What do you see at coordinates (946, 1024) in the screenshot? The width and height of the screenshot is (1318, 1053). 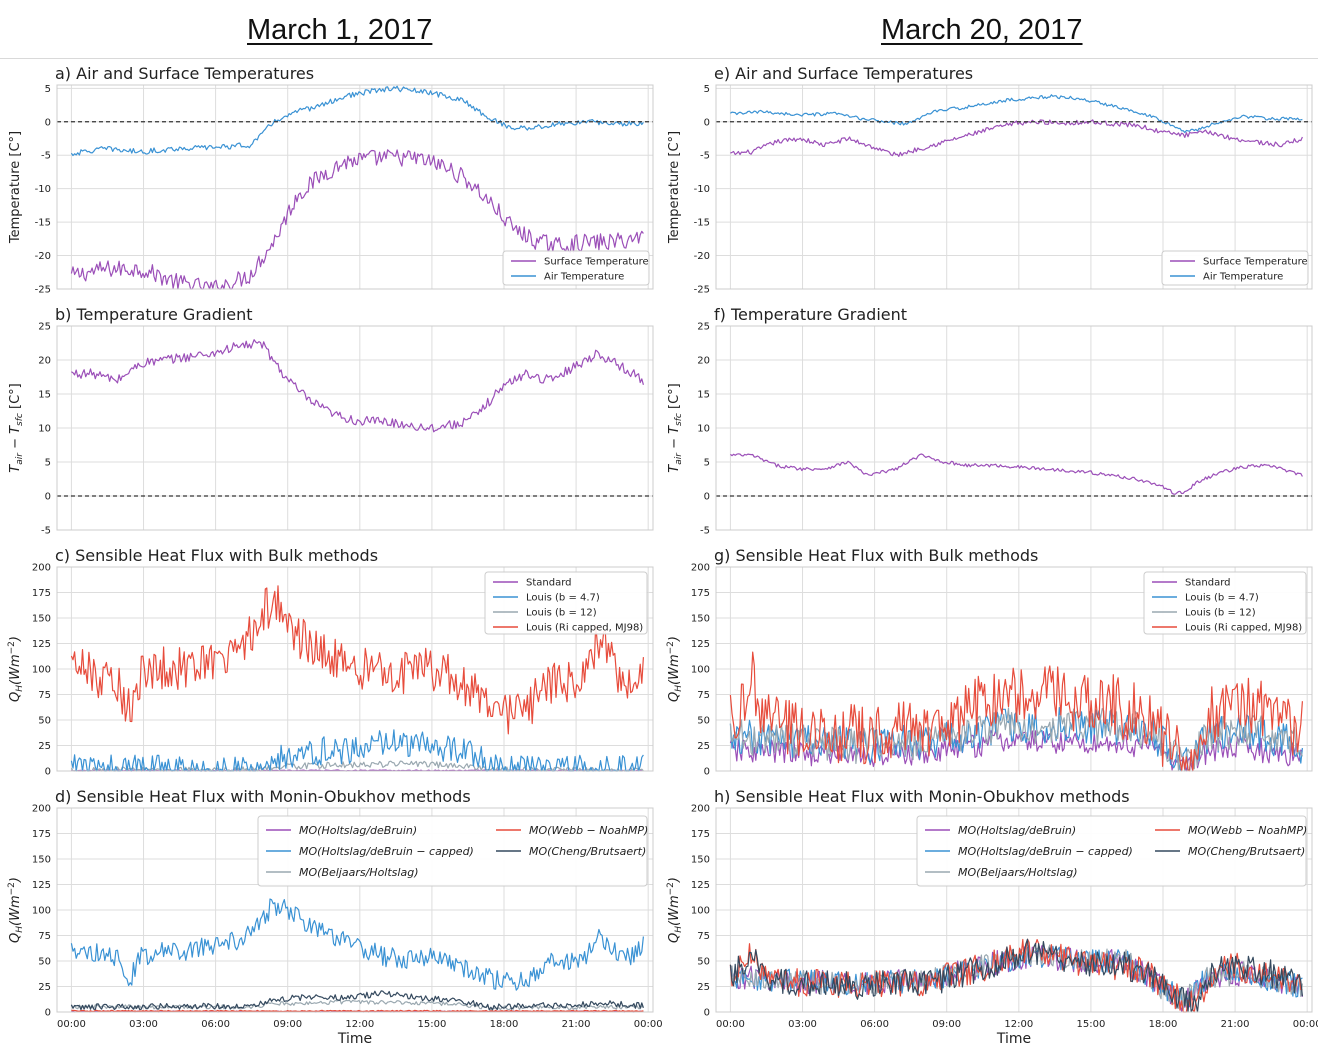 I see `x-tick-label: 09:00` at bounding box center [946, 1024].